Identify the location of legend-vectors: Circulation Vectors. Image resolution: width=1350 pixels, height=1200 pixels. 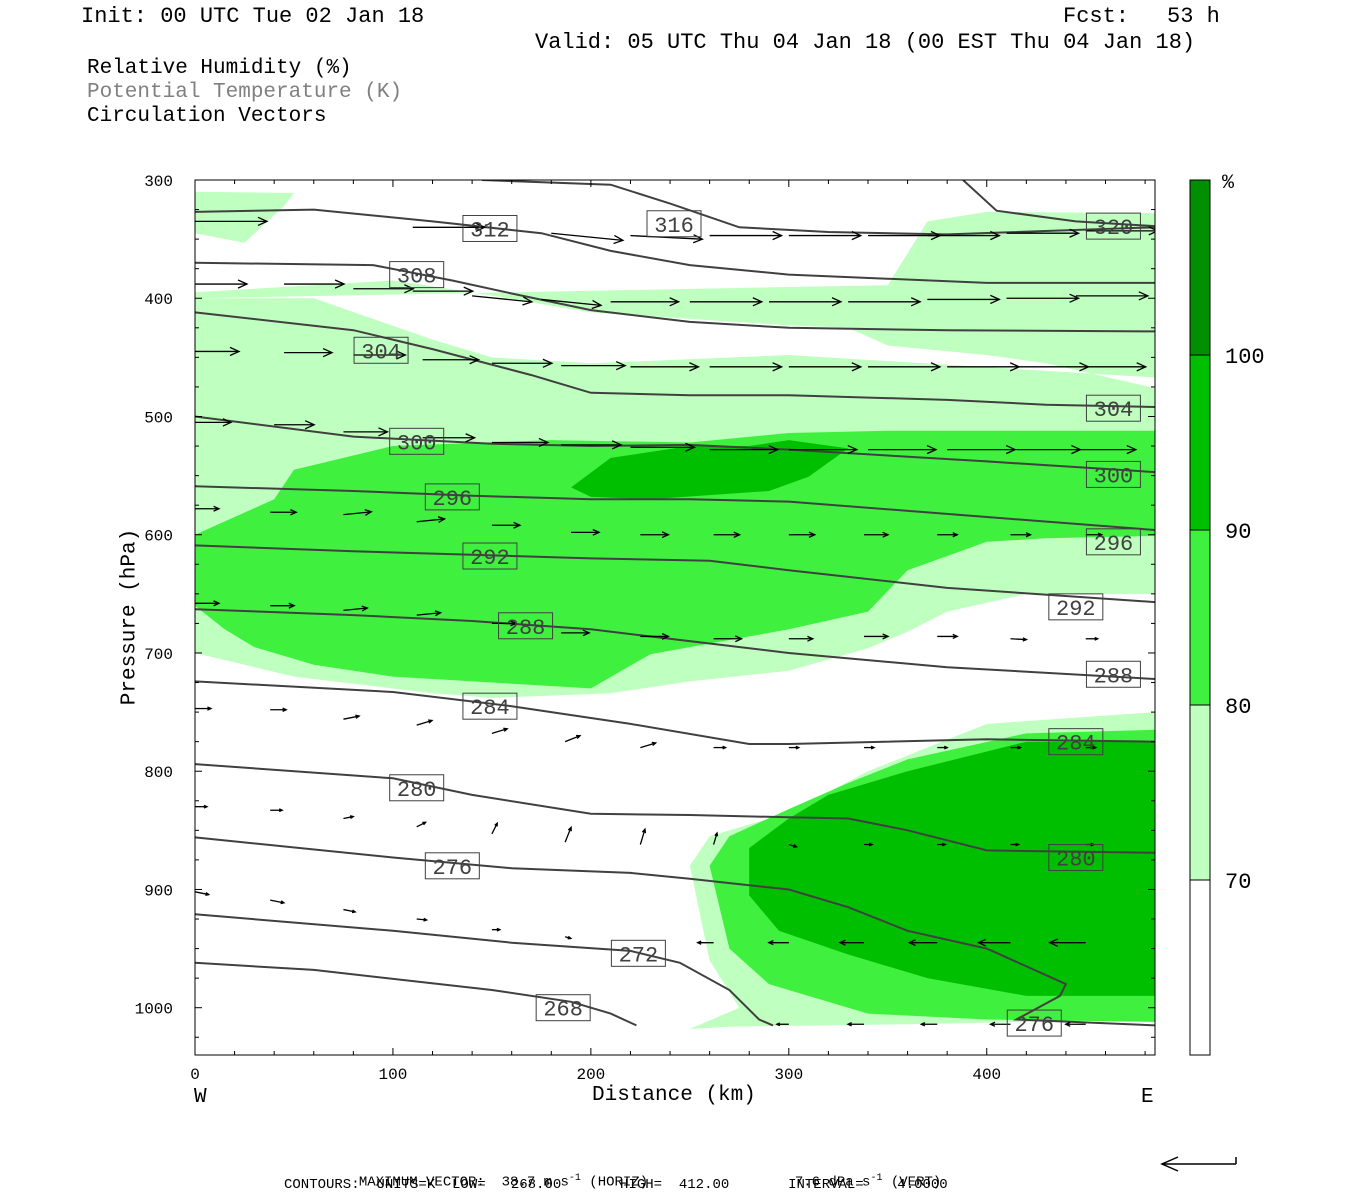
(207, 116).